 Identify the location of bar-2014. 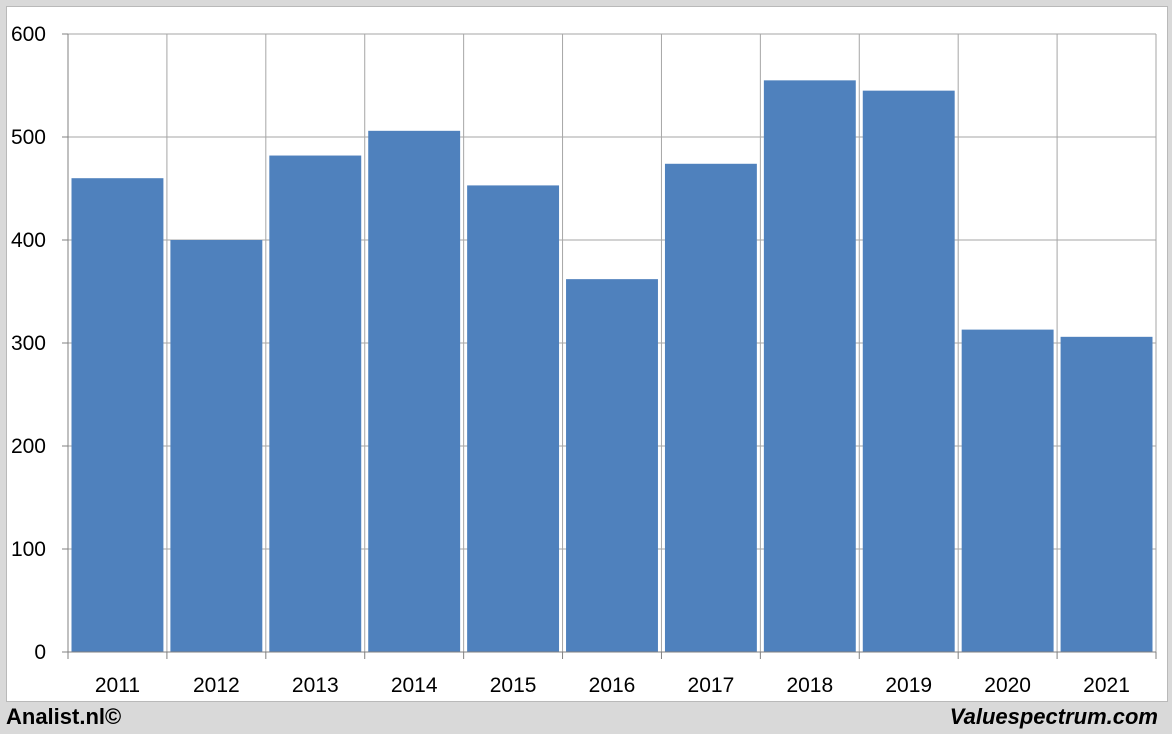
(414, 391).